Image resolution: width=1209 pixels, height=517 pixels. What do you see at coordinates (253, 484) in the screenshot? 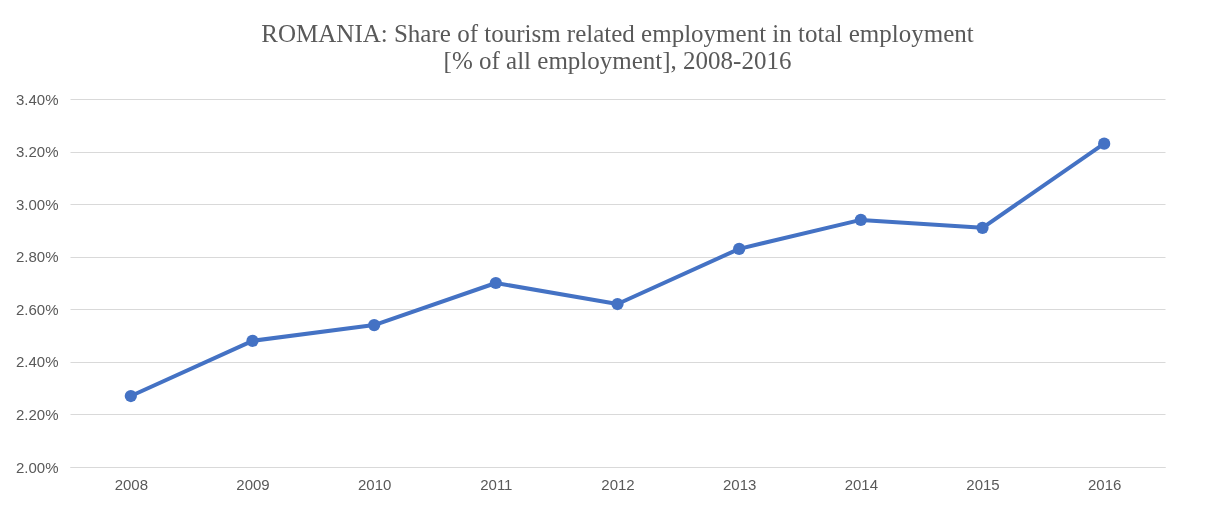
I see `x-tick-label: 2009` at bounding box center [253, 484].